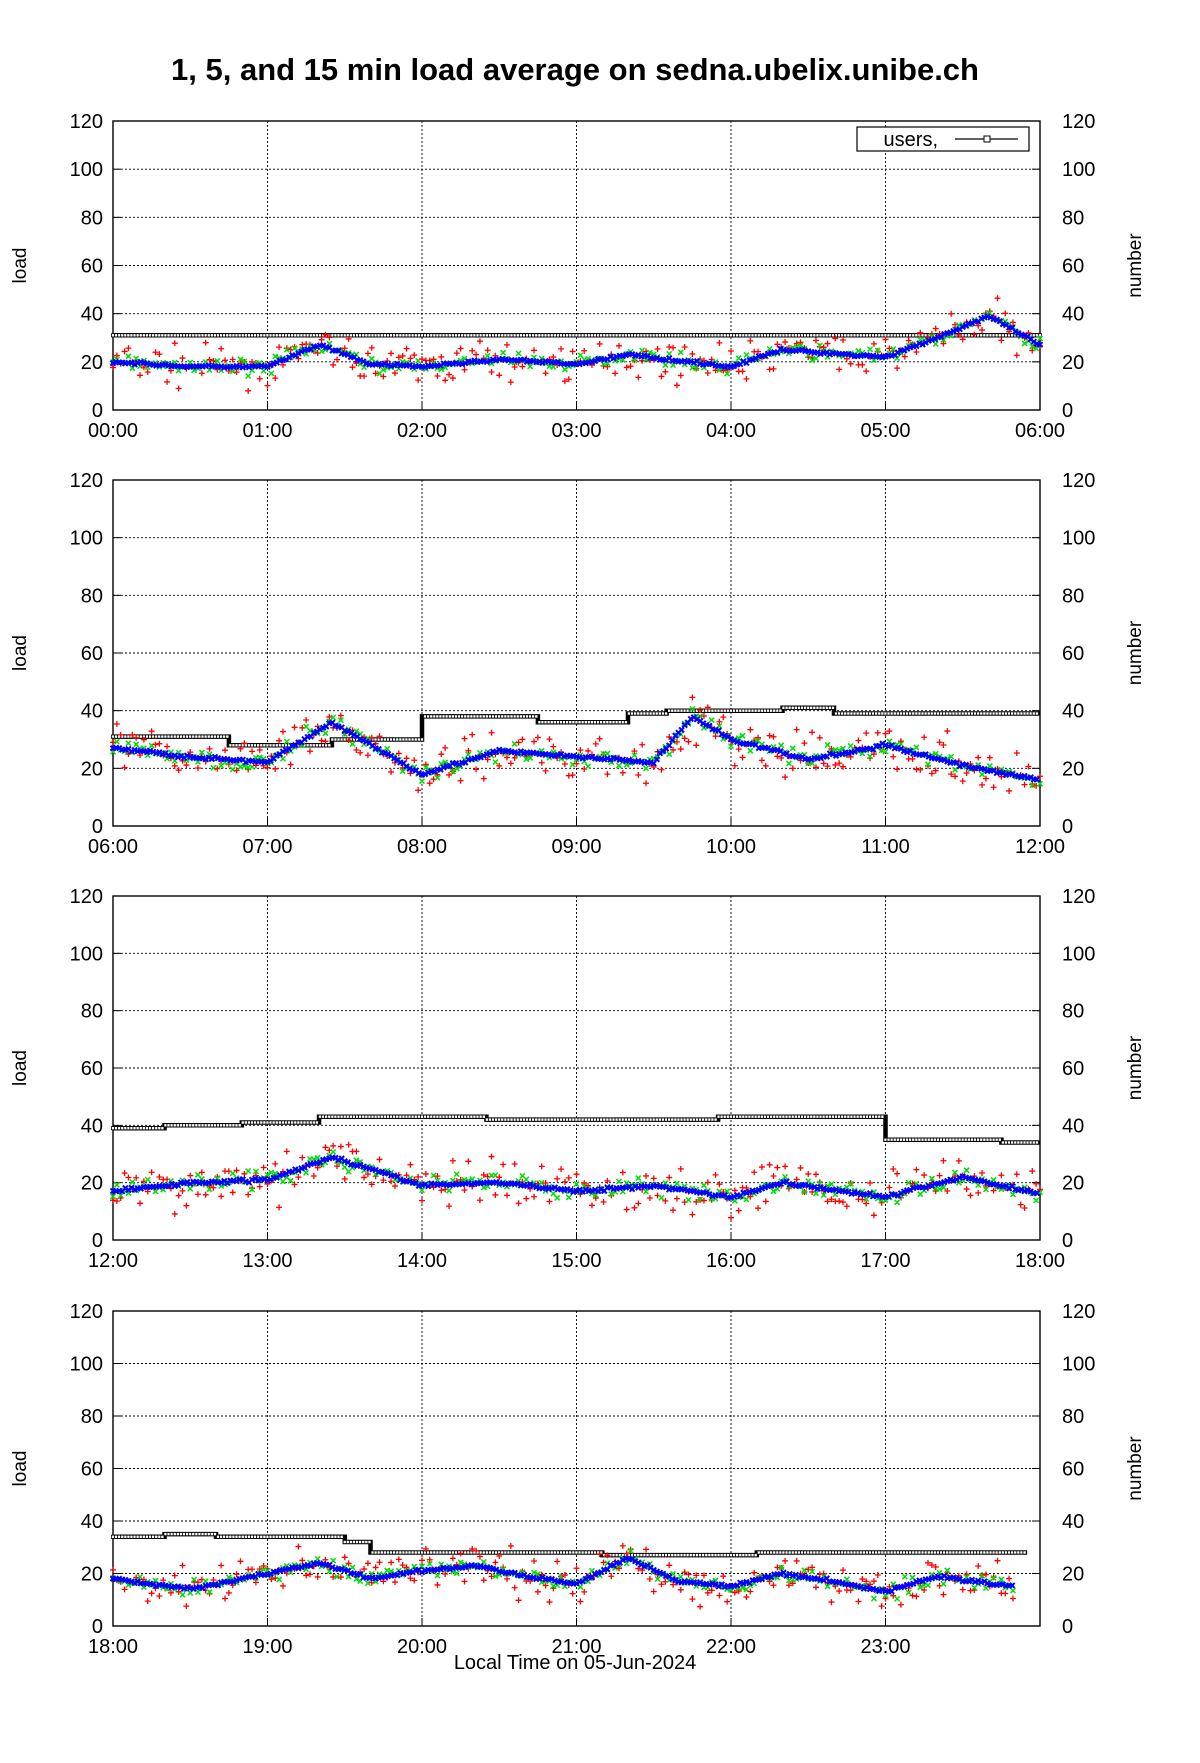 The width and height of the screenshot is (1200, 1763). What do you see at coordinates (885, 431) in the screenshot?
I see `x-tick-label: 05:00` at bounding box center [885, 431].